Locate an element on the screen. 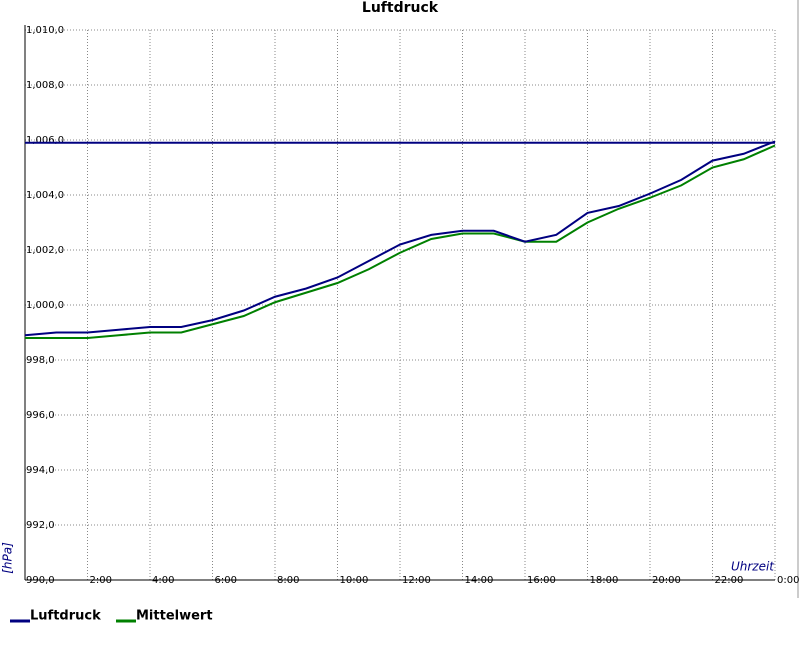  y-tick-label: 992,0 is located at coordinates (40, 525).